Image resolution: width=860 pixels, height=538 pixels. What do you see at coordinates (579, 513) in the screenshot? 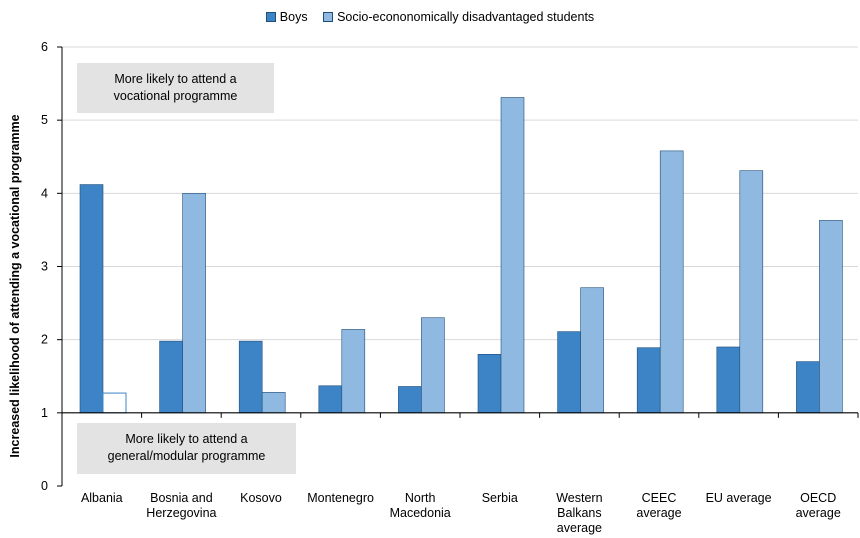
I see `x-tick-label: Western Balkans average` at bounding box center [579, 513].